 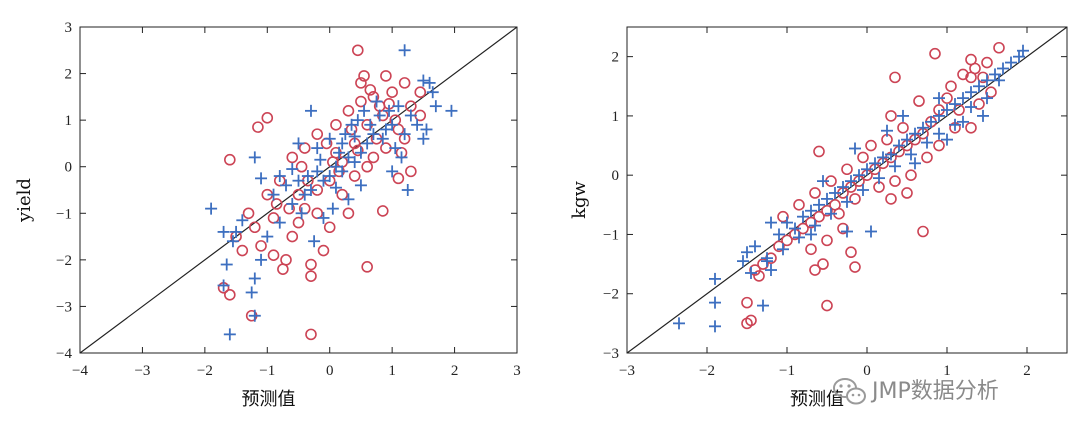 I want to click on x-tick-label: −4, so click(x=80, y=371).